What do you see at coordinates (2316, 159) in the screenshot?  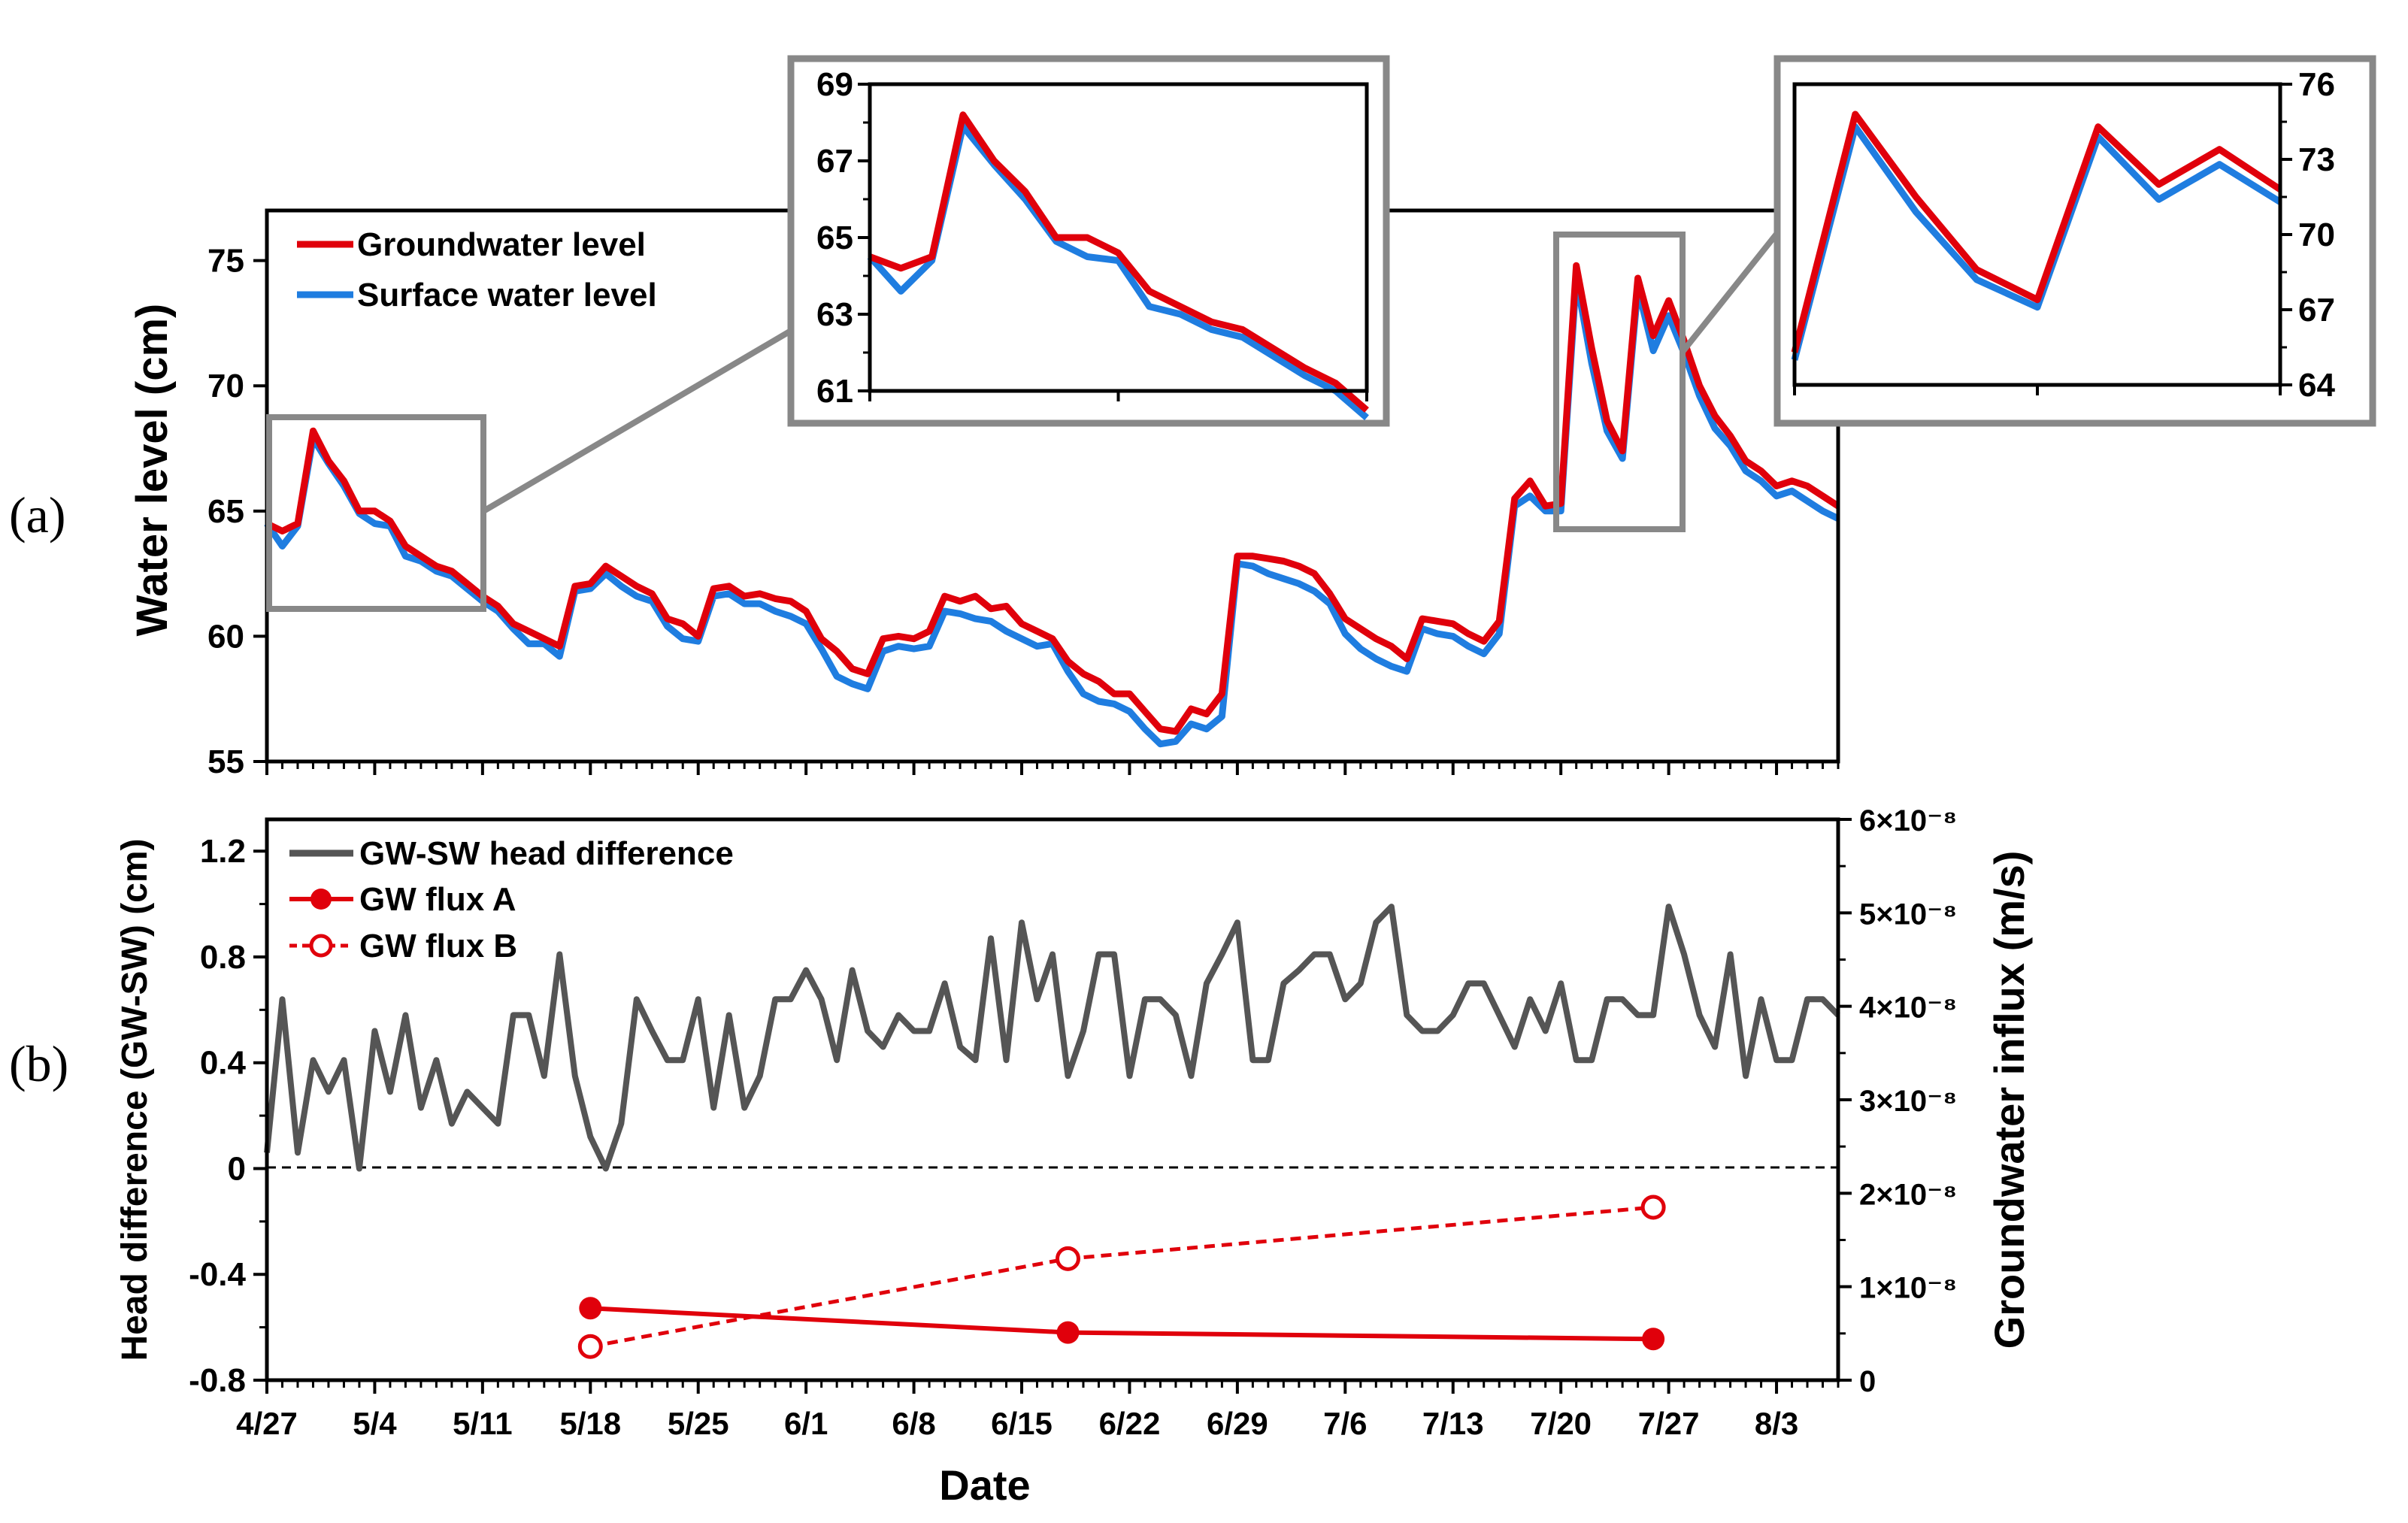 I see `inset-y-tick-label: 73` at bounding box center [2316, 159].